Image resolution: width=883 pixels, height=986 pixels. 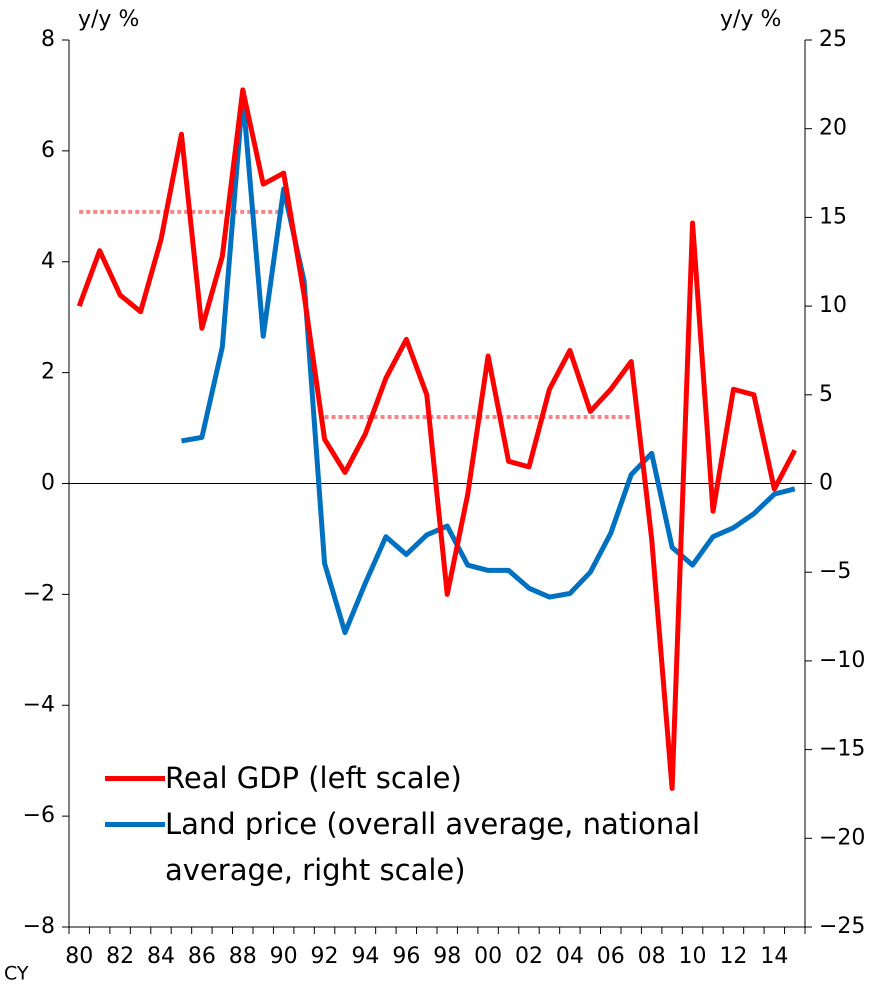 What do you see at coordinates (833, 305) in the screenshot?
I see `y2-tick-label: 10` at bounding box center [833, 305].